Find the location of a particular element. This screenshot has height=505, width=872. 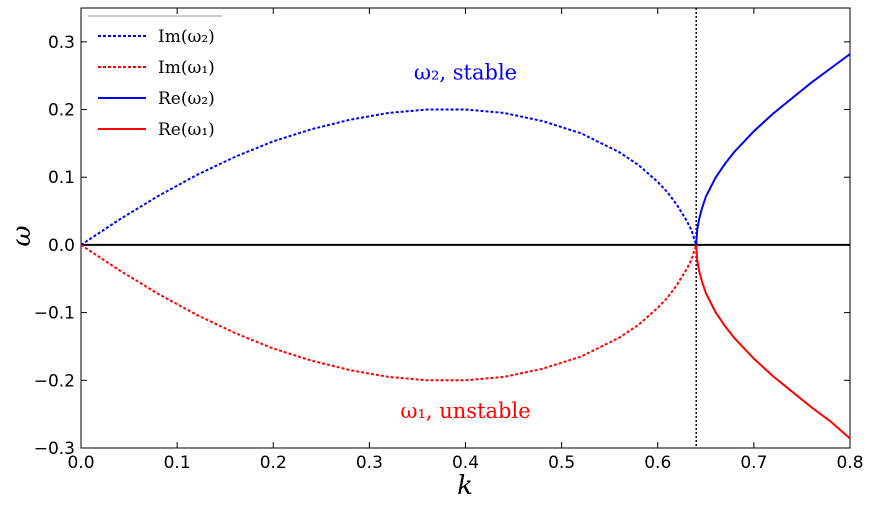

x-tick-label: 0.1 is located at coordinates (177, 463).